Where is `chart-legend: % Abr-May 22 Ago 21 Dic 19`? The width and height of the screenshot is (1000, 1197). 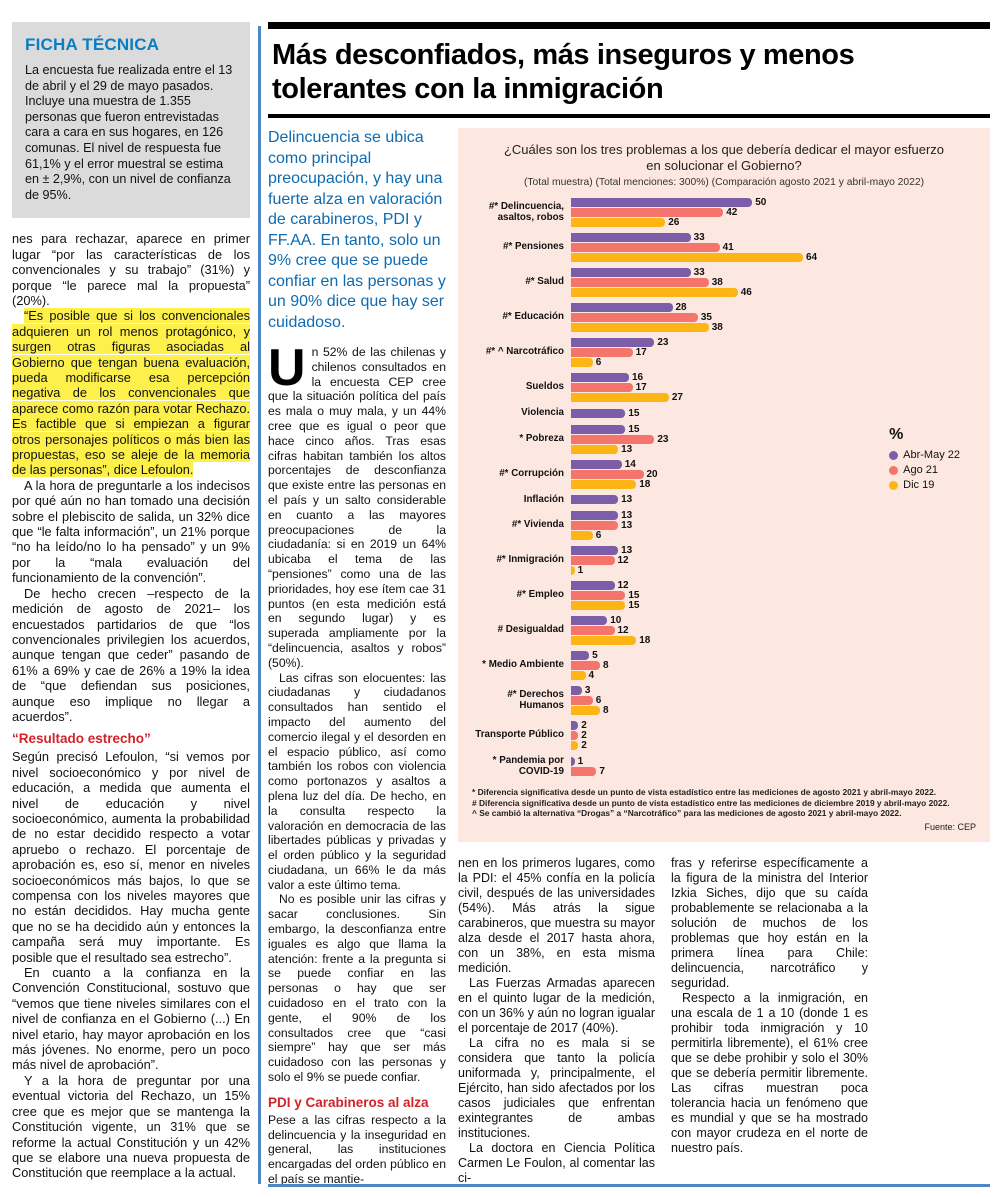
chart-legend: % Abr-May 22 Ago 21 Dic 19 is located at coordinates (924, 460).